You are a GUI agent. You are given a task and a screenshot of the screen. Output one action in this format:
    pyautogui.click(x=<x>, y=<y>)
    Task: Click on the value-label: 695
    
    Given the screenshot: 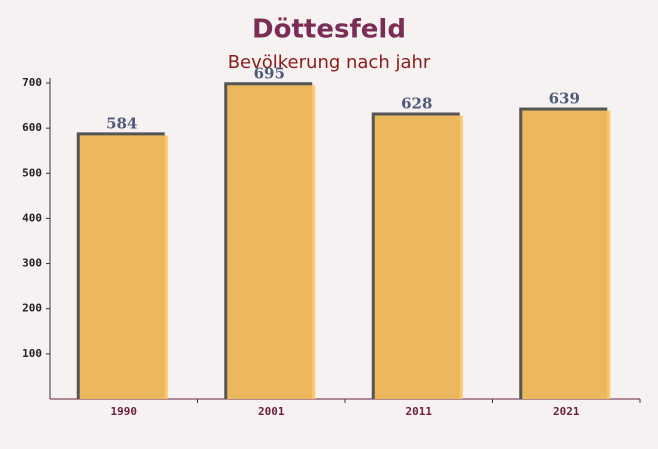 What is the action you would take?
    pyautogui.click(x=269, y=73)
    